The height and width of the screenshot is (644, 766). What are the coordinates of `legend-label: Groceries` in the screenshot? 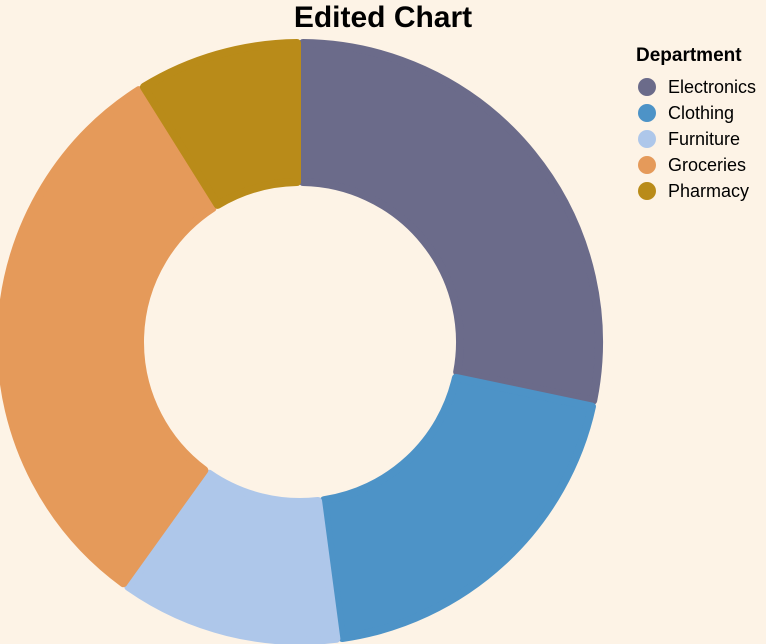 It's located at (707, 165).